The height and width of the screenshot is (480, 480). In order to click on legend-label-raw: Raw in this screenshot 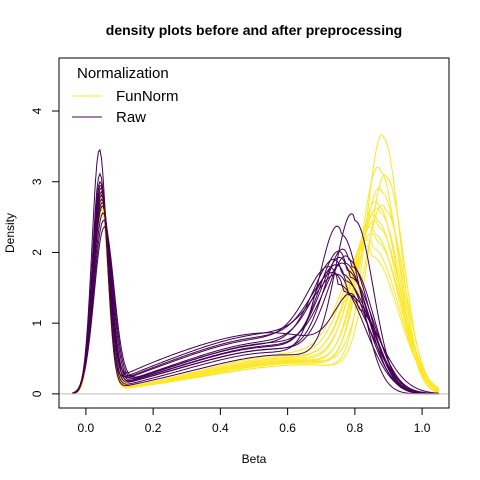, I will do `click(131, 117)`.